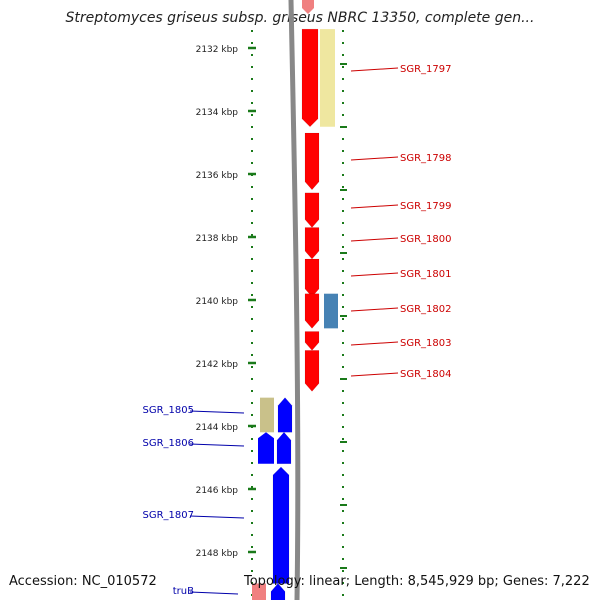  What do you see at coordinates (169, 443) in the screenshot?
I see `gene-label-SGR_1806: SGR_1806` at bounding box center [169, 443].